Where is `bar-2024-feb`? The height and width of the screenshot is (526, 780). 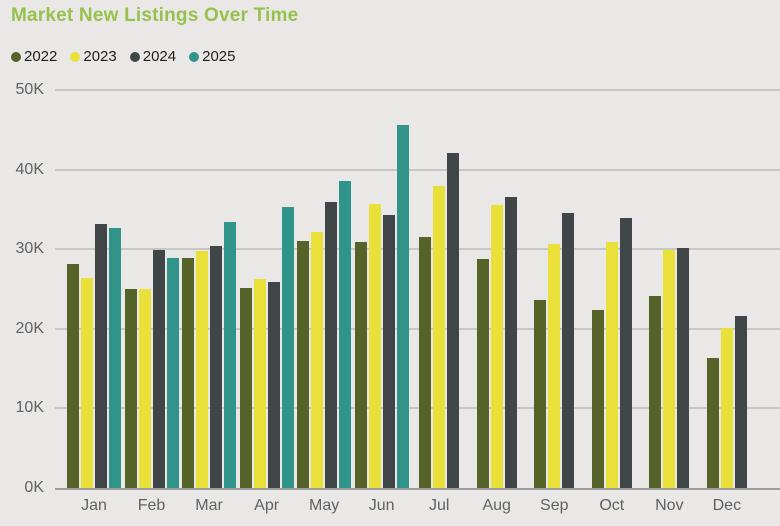
bar-2024-feb is located at coordinates (158, 369).